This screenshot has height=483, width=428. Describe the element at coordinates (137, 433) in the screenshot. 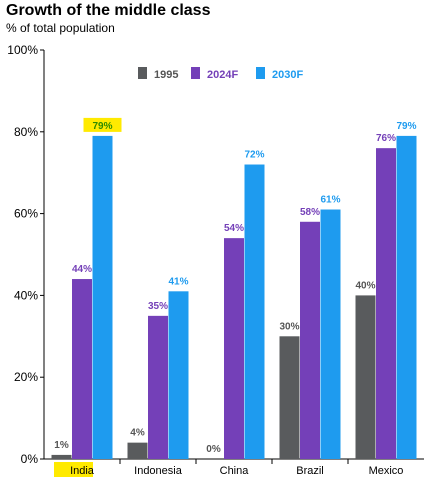

I see `data-label: 4%` at that location.